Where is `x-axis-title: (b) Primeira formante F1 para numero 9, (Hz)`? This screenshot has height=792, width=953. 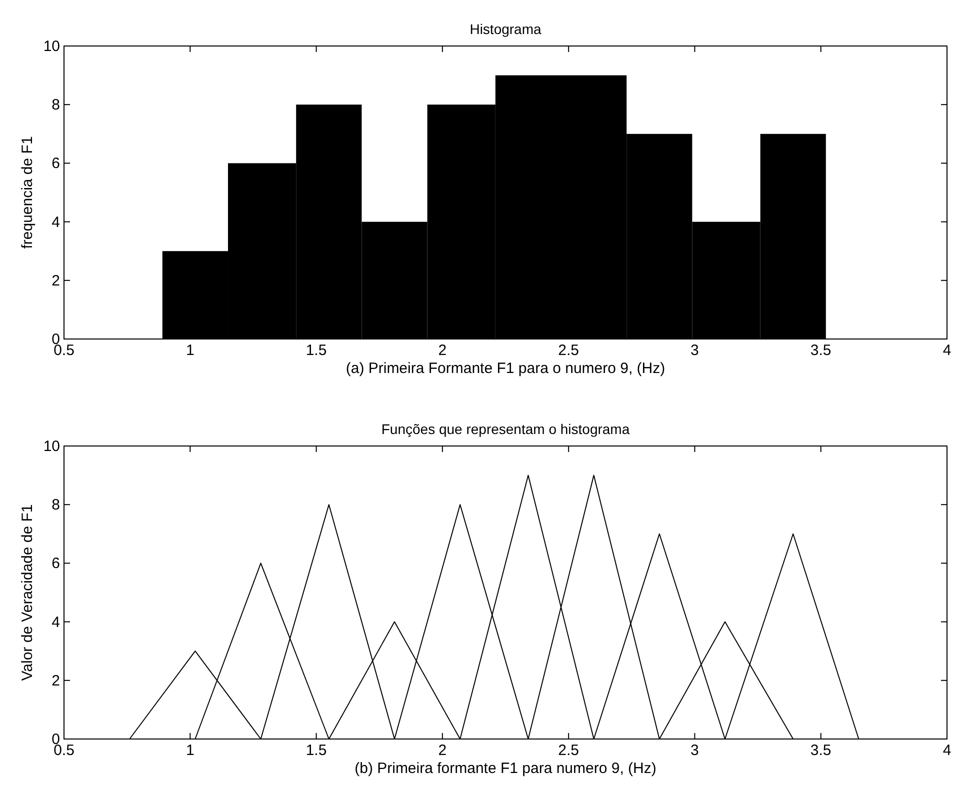 x-axis-title: (b) Primeira formante F1 para numero 9, (Hz) is located at coordinates (505, 768).